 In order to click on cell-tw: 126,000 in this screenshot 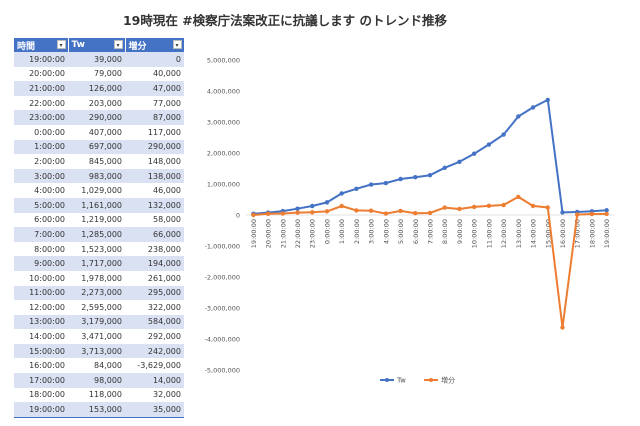, I will do `click(96, 88)`.